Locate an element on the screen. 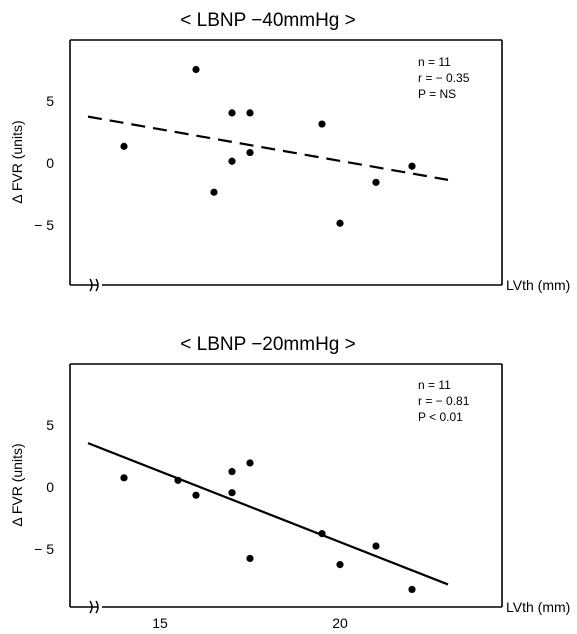 Image resolution: width=577 pixels, height=634 pixels. stat-p: P = NS is located at coordinates (437, 94).